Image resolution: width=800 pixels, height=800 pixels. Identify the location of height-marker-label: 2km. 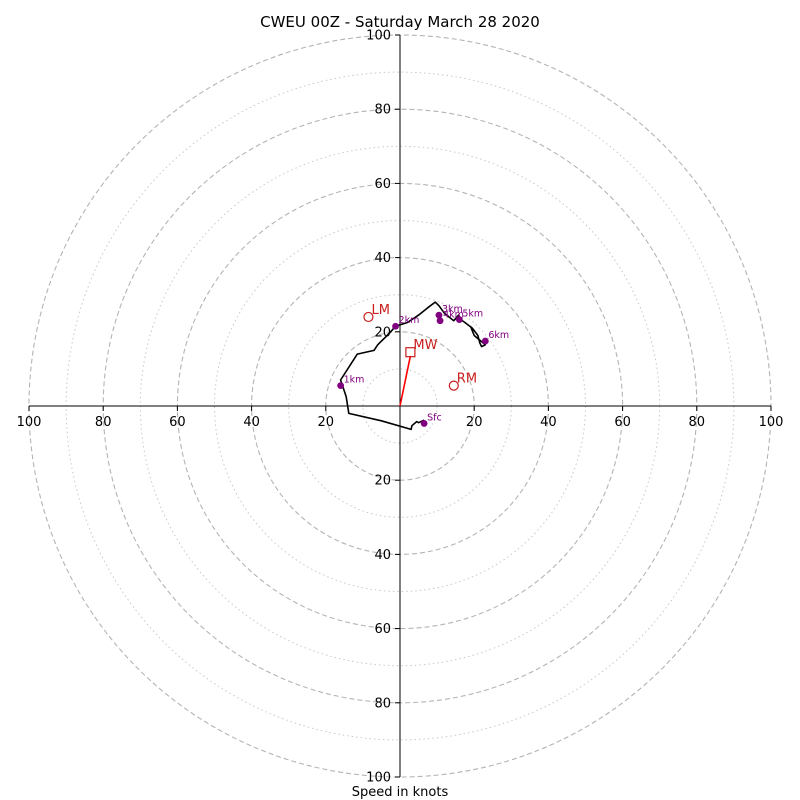
(409, 320).